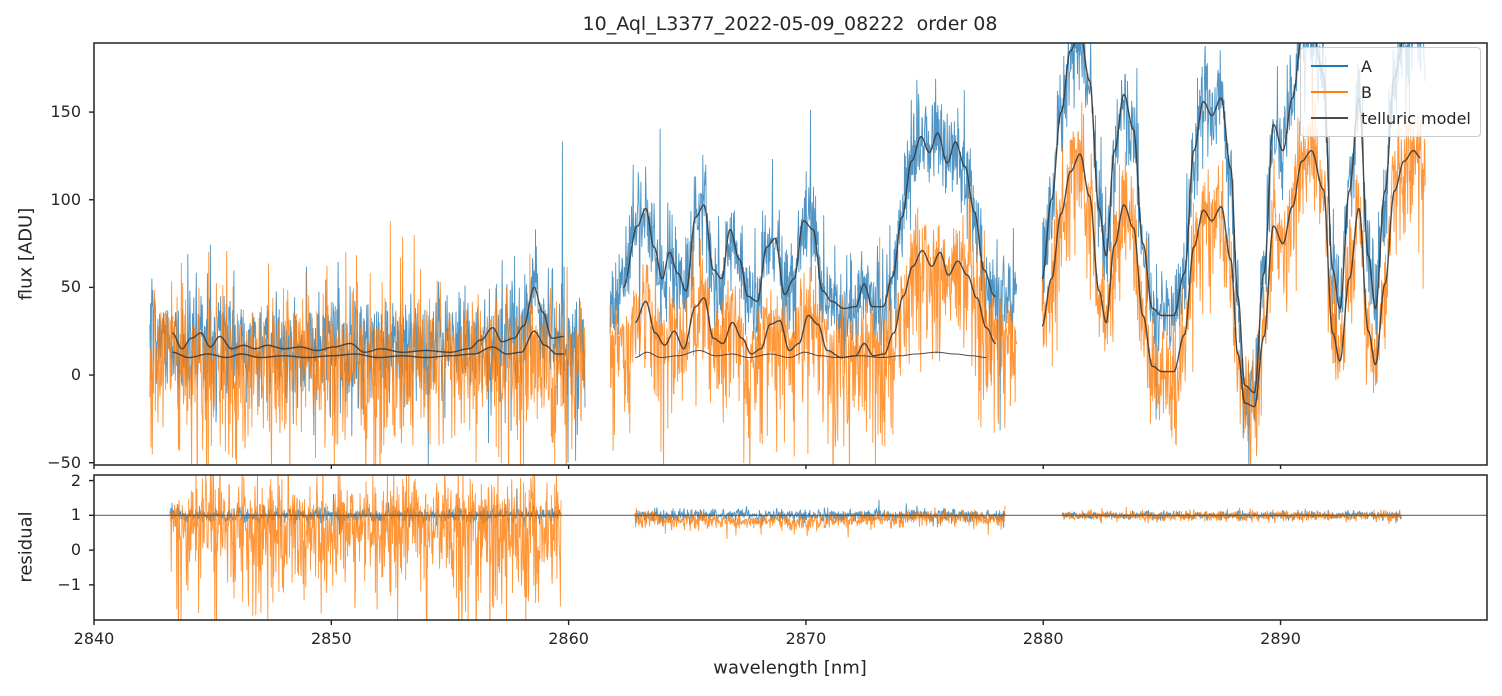  Describe the element at coordinates (1043, 638) in the screenshot. I see `x-tick-label: 2880` at that location.